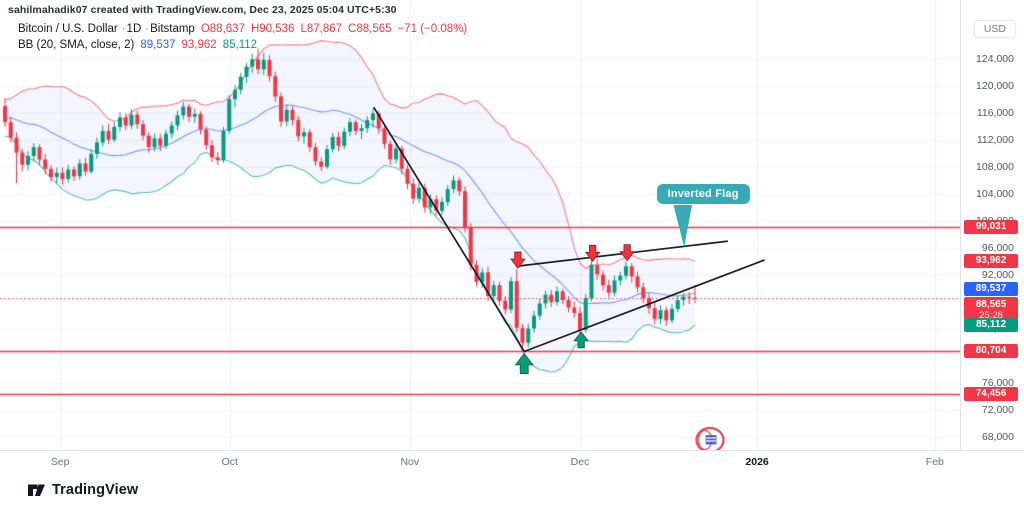 The image size is (1024, 509). I want to click on indicator-legend-row: BB (20, SMA, close, 2) 89,537 93,962 85,112, so click(245, 45).